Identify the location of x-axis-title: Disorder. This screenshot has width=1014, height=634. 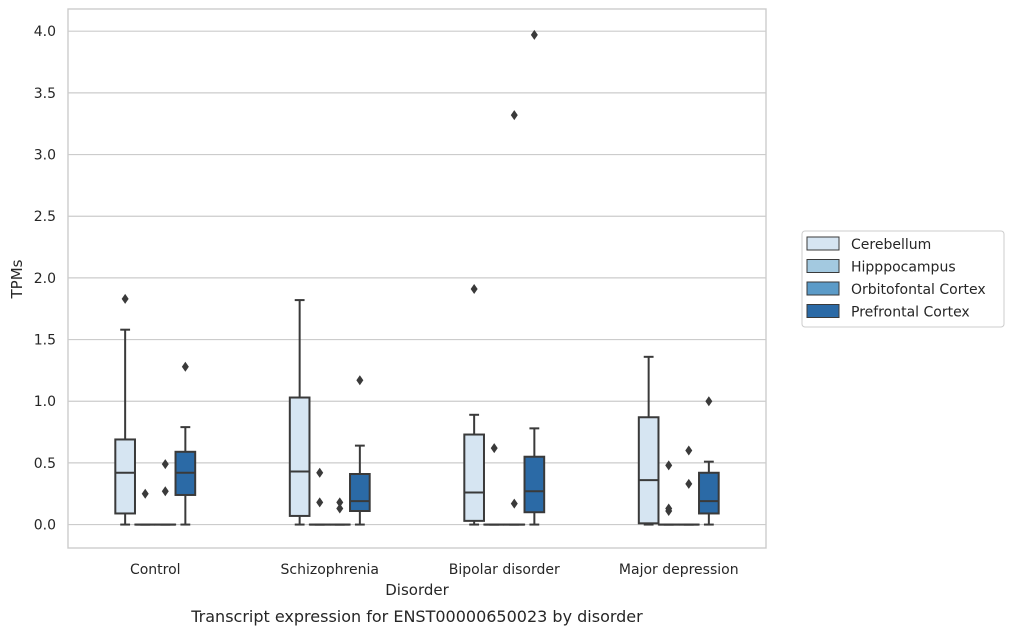
(417, 590).